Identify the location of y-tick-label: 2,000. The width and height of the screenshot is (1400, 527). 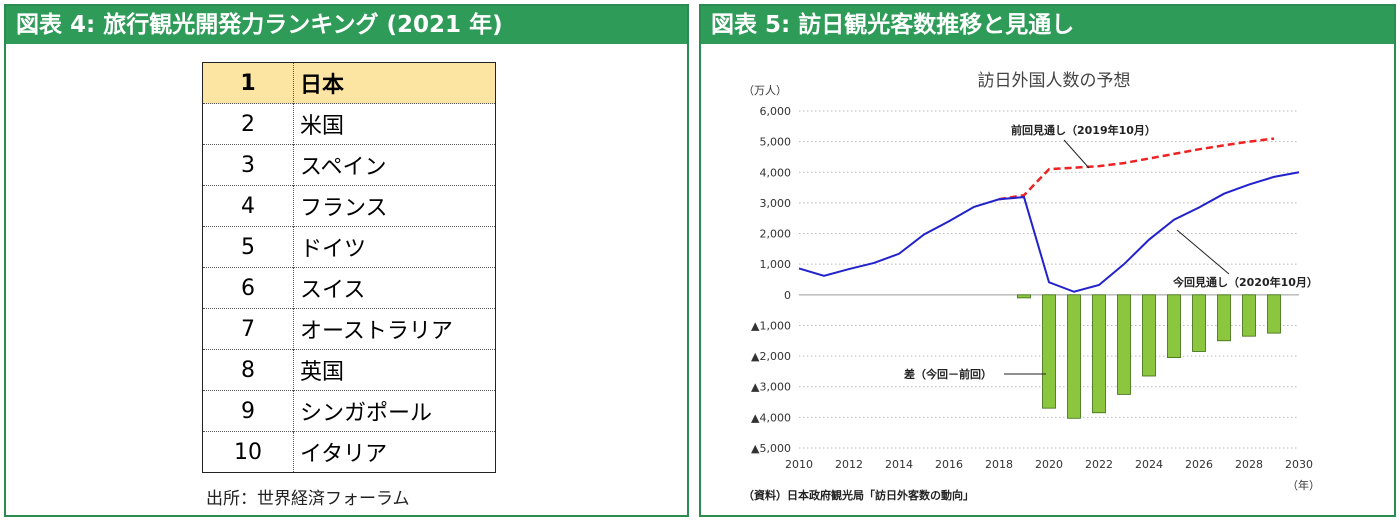
(776, 234).